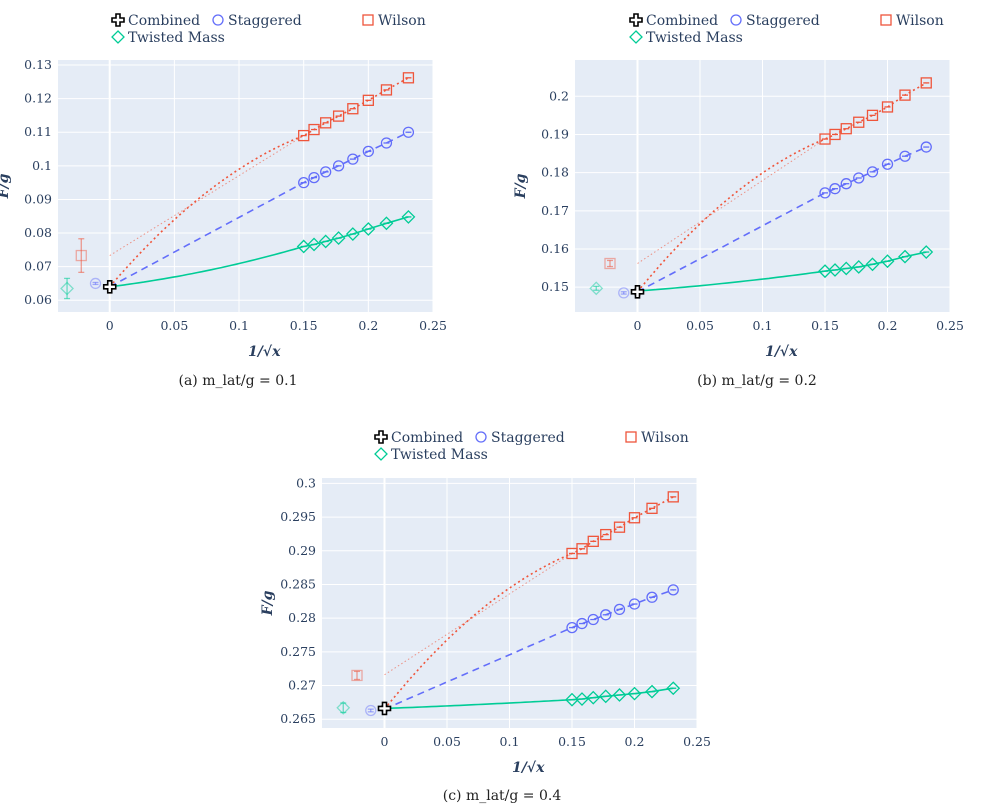 The image size is (997, 809). I want to click on x-tick-label: 0.05, so click(447, 741).